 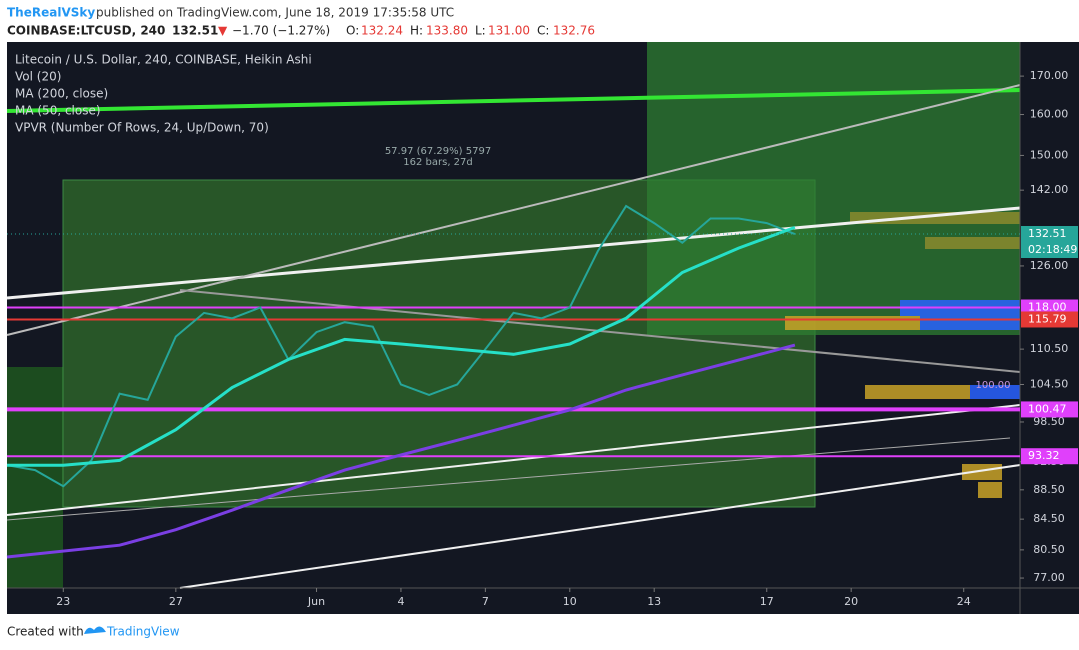 What do you see at coordinates (416, 31) in the screenshot?
I see `high-label: H:` at bounding box center [416, 31].